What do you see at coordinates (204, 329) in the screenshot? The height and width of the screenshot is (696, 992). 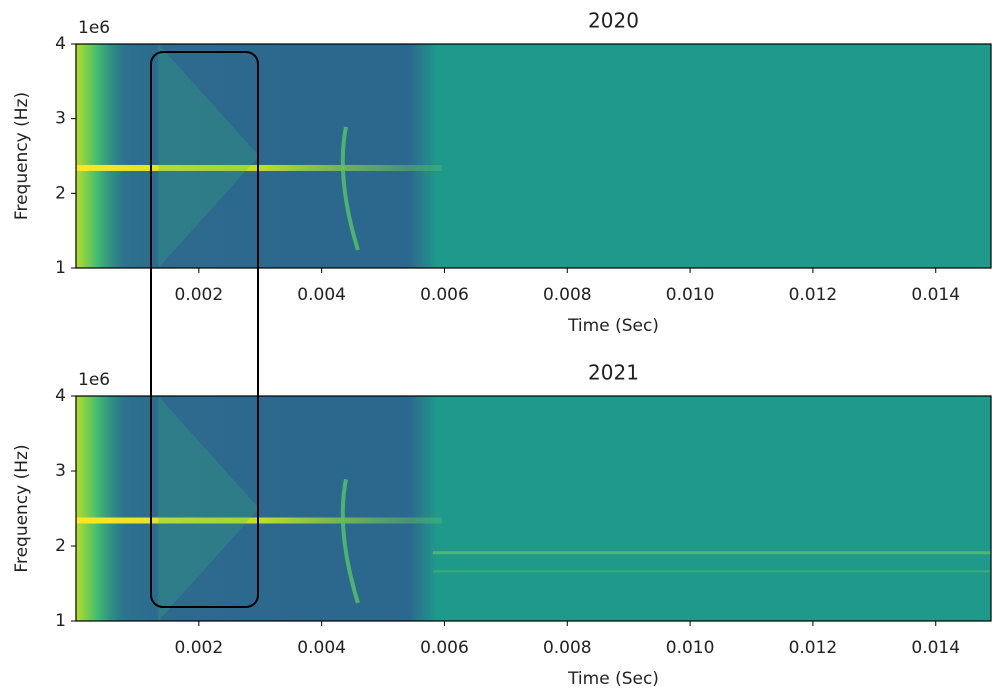 I see `highlight-box` at bounding box center [204, 329].